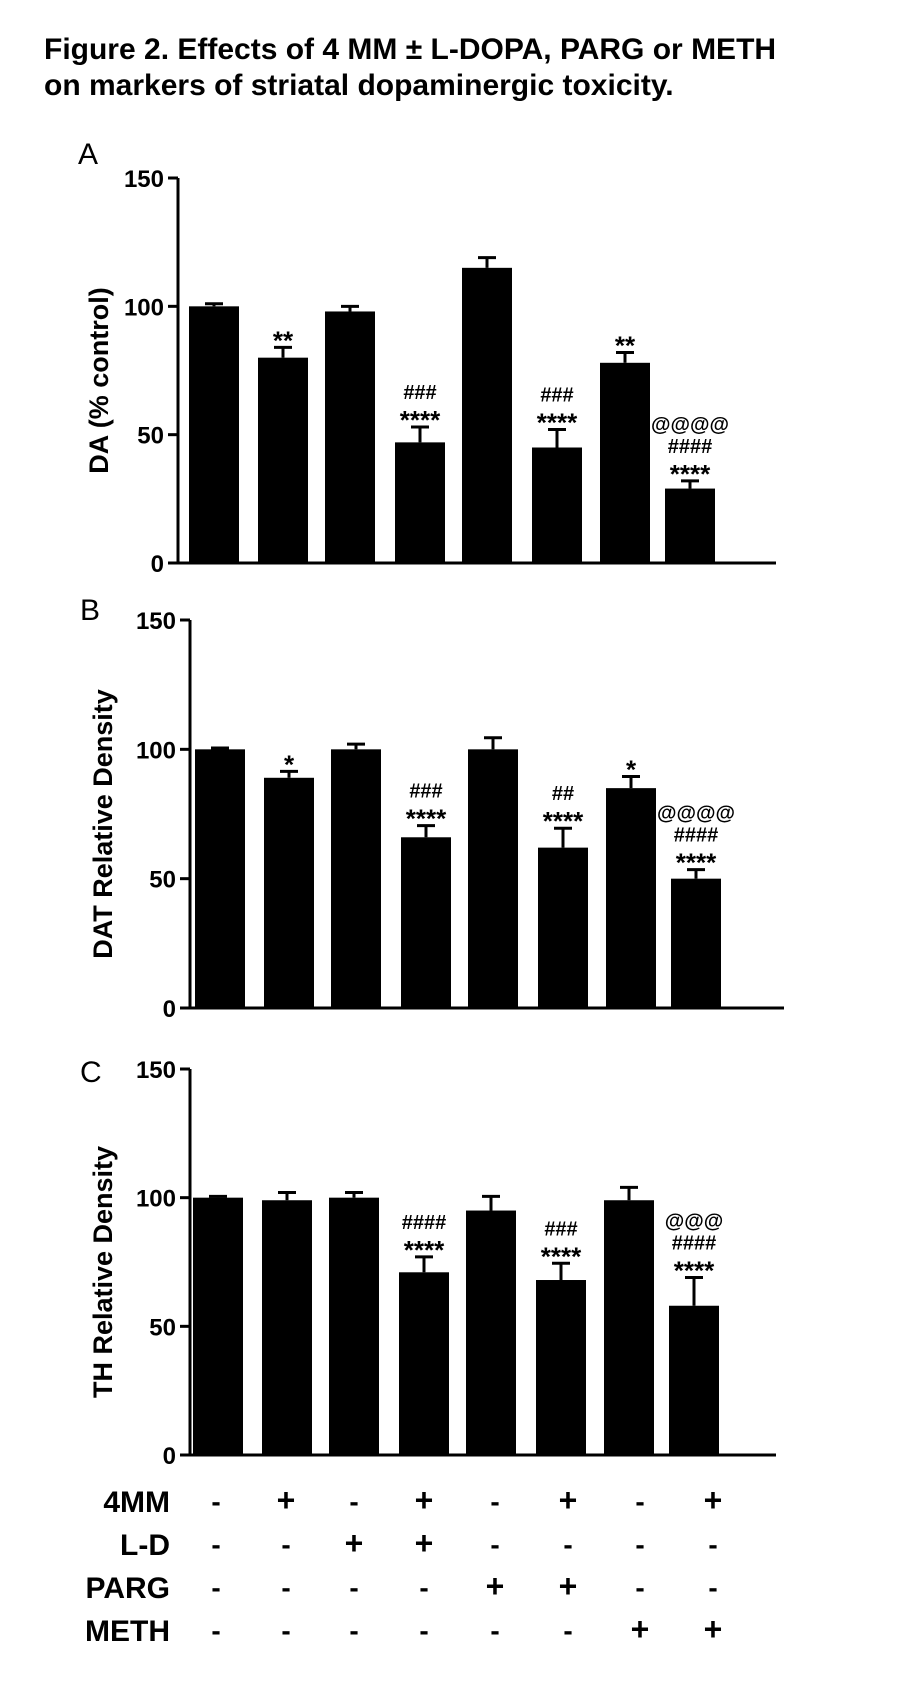  I want to click on treatment-sign-1-1: -, so click(215, 1501).